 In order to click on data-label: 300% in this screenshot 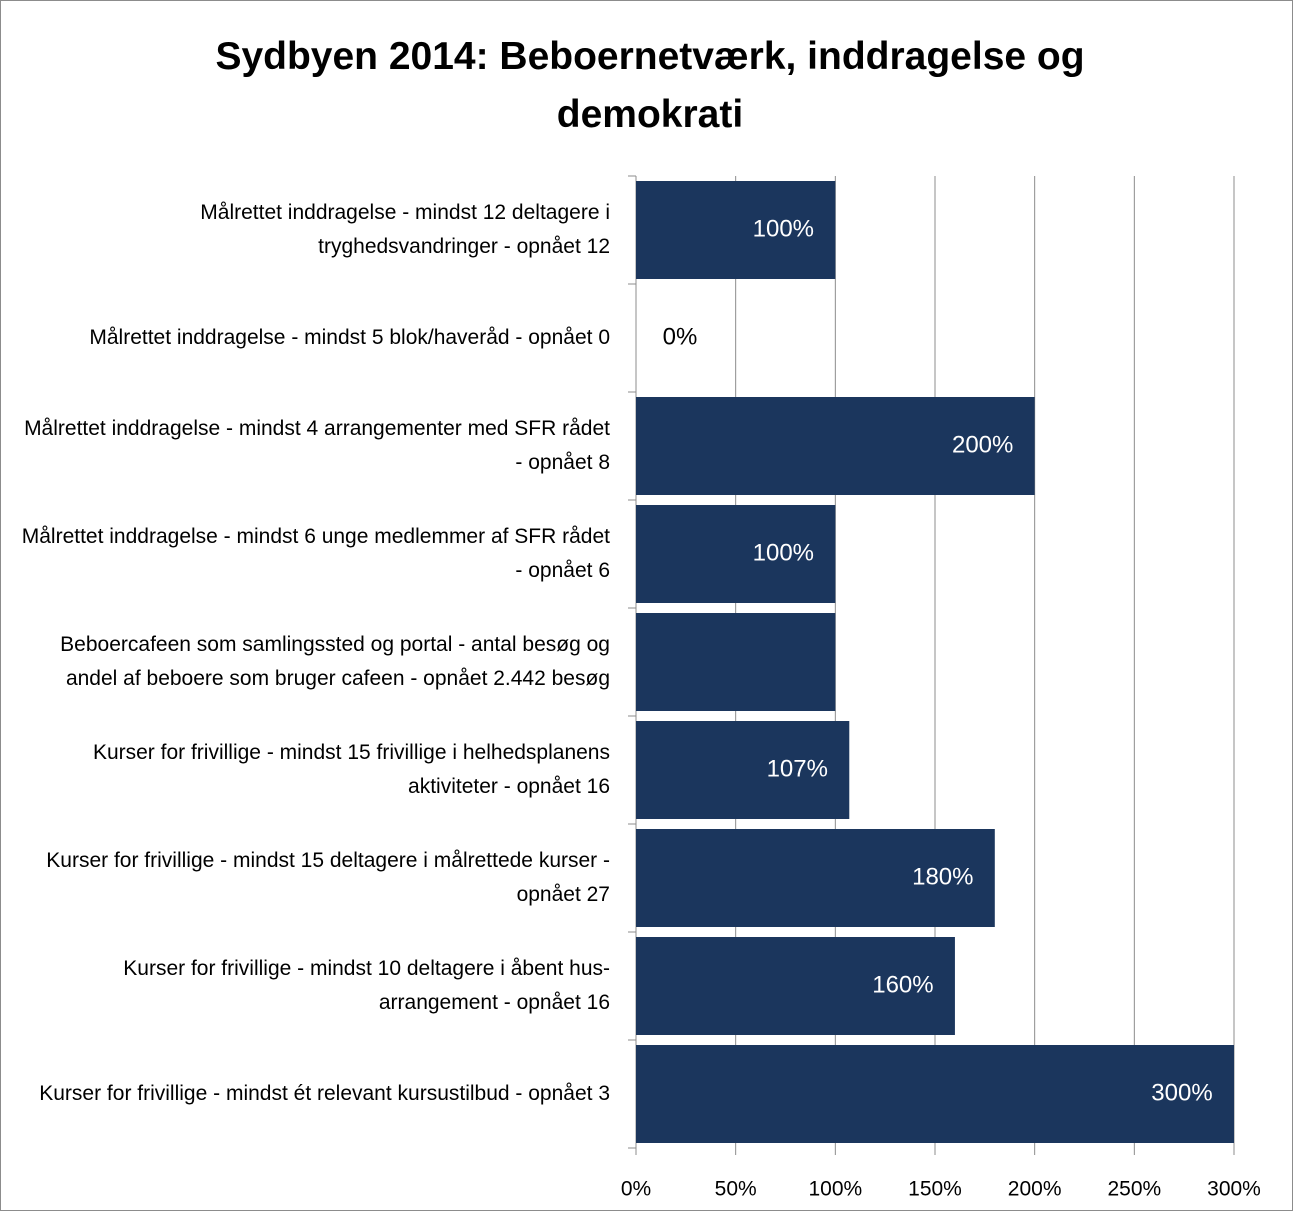, I will do `click(1181, 1092)`.